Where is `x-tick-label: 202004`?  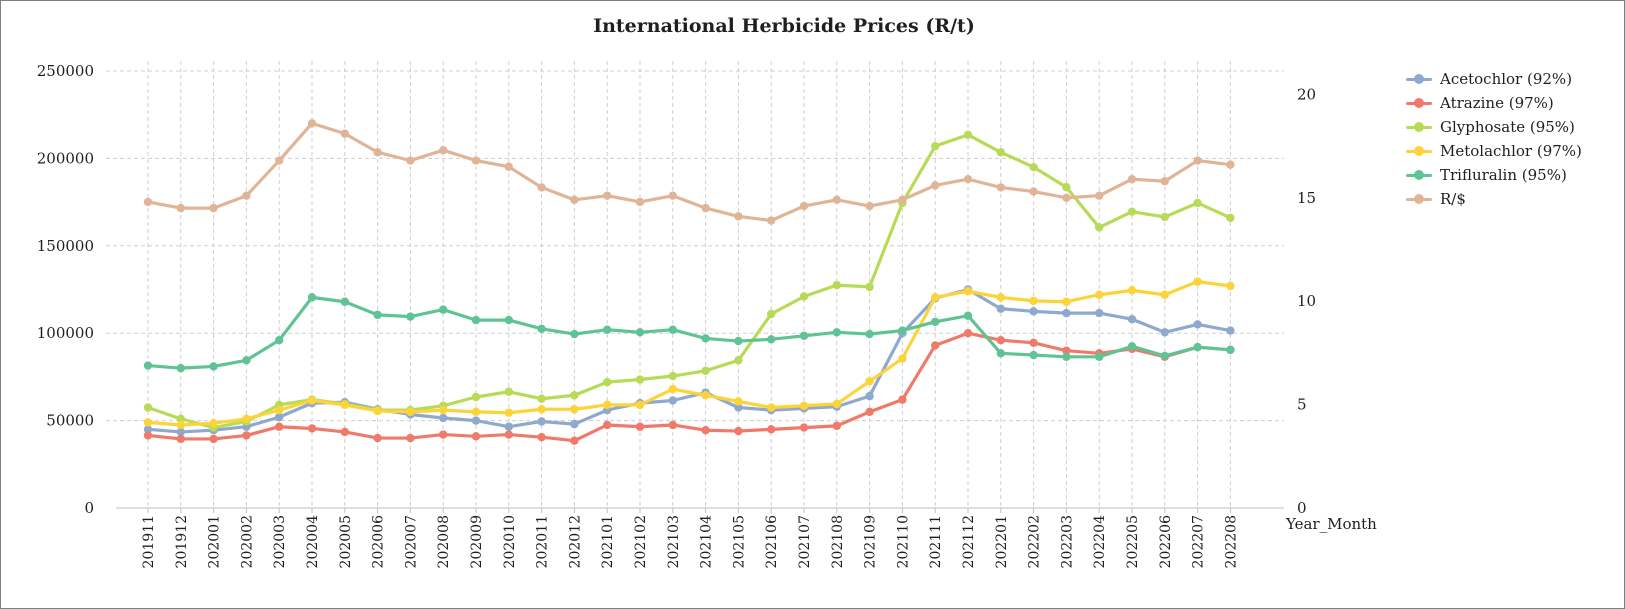
x-tick-label: 202004 is located at coordinates (313, 542).